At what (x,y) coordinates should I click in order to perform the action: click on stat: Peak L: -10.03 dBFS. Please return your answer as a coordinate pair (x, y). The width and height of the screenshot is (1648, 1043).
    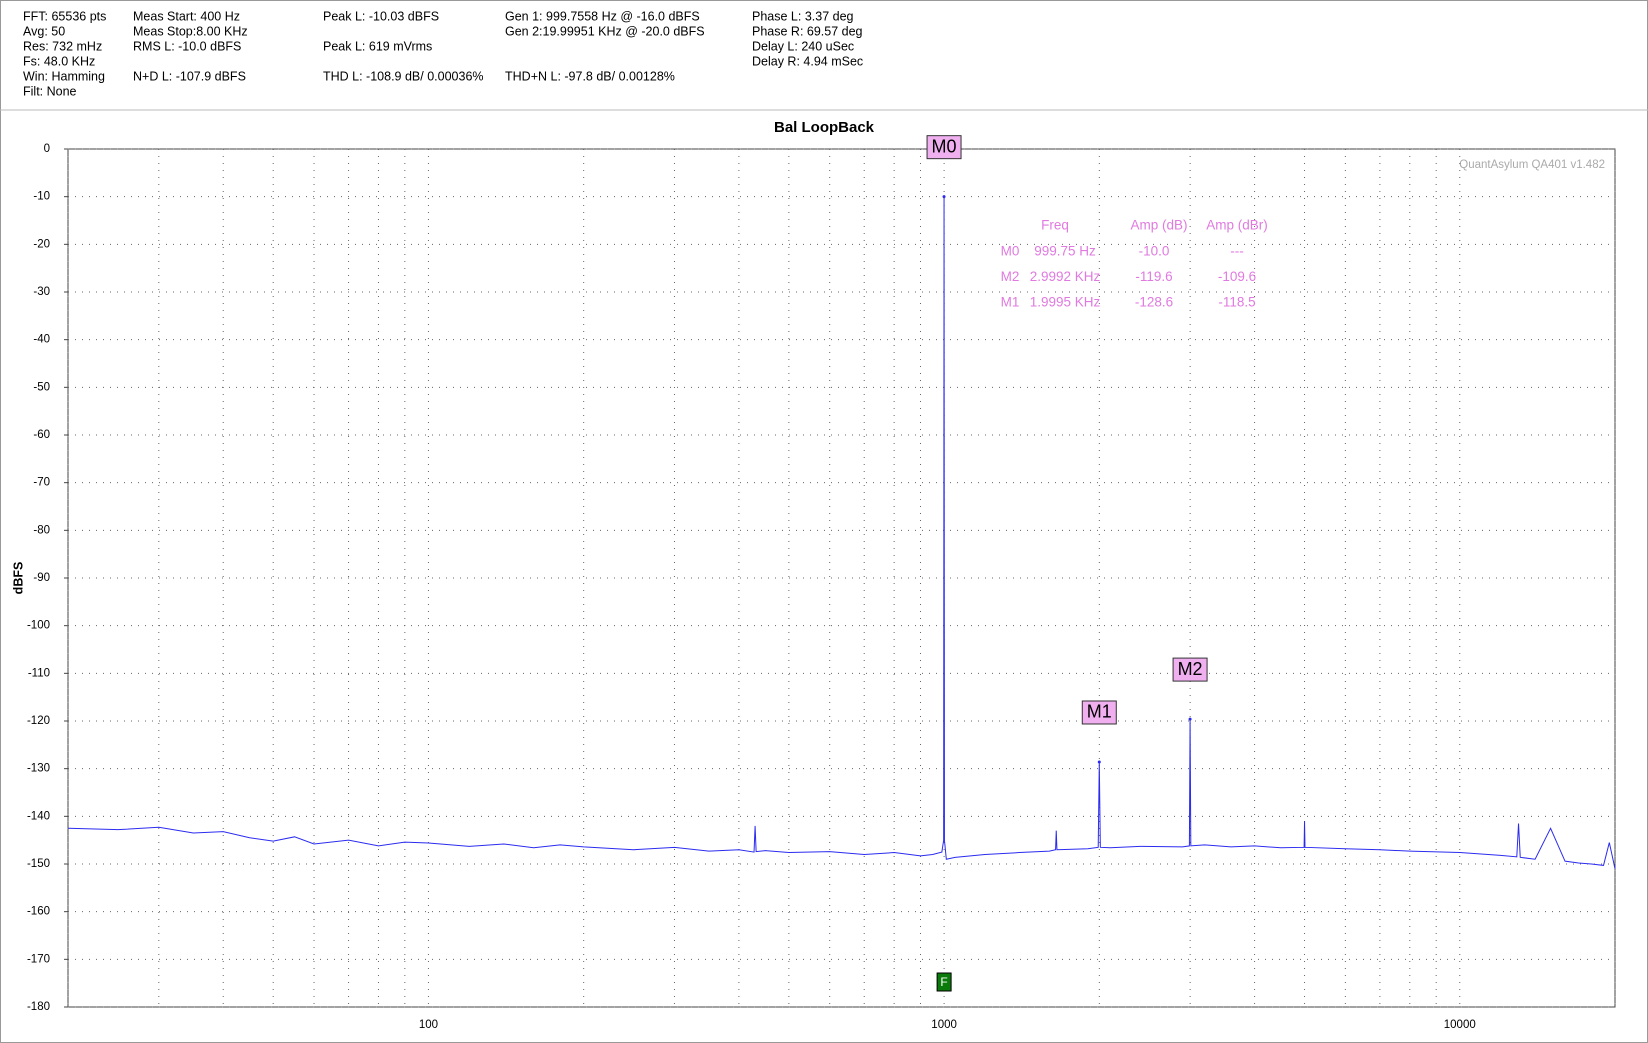
    Looking at the image, I should click on (381, 16).